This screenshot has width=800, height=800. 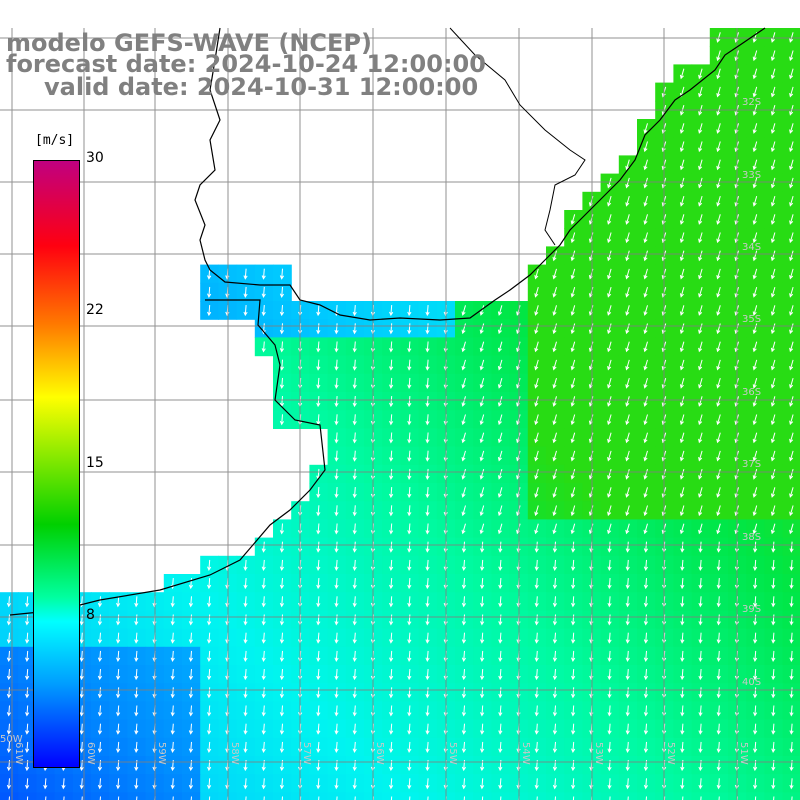 What do you see at coordinates (517, 136) in the screenshot?
I see `border-line` at bounding box center [517, 136].